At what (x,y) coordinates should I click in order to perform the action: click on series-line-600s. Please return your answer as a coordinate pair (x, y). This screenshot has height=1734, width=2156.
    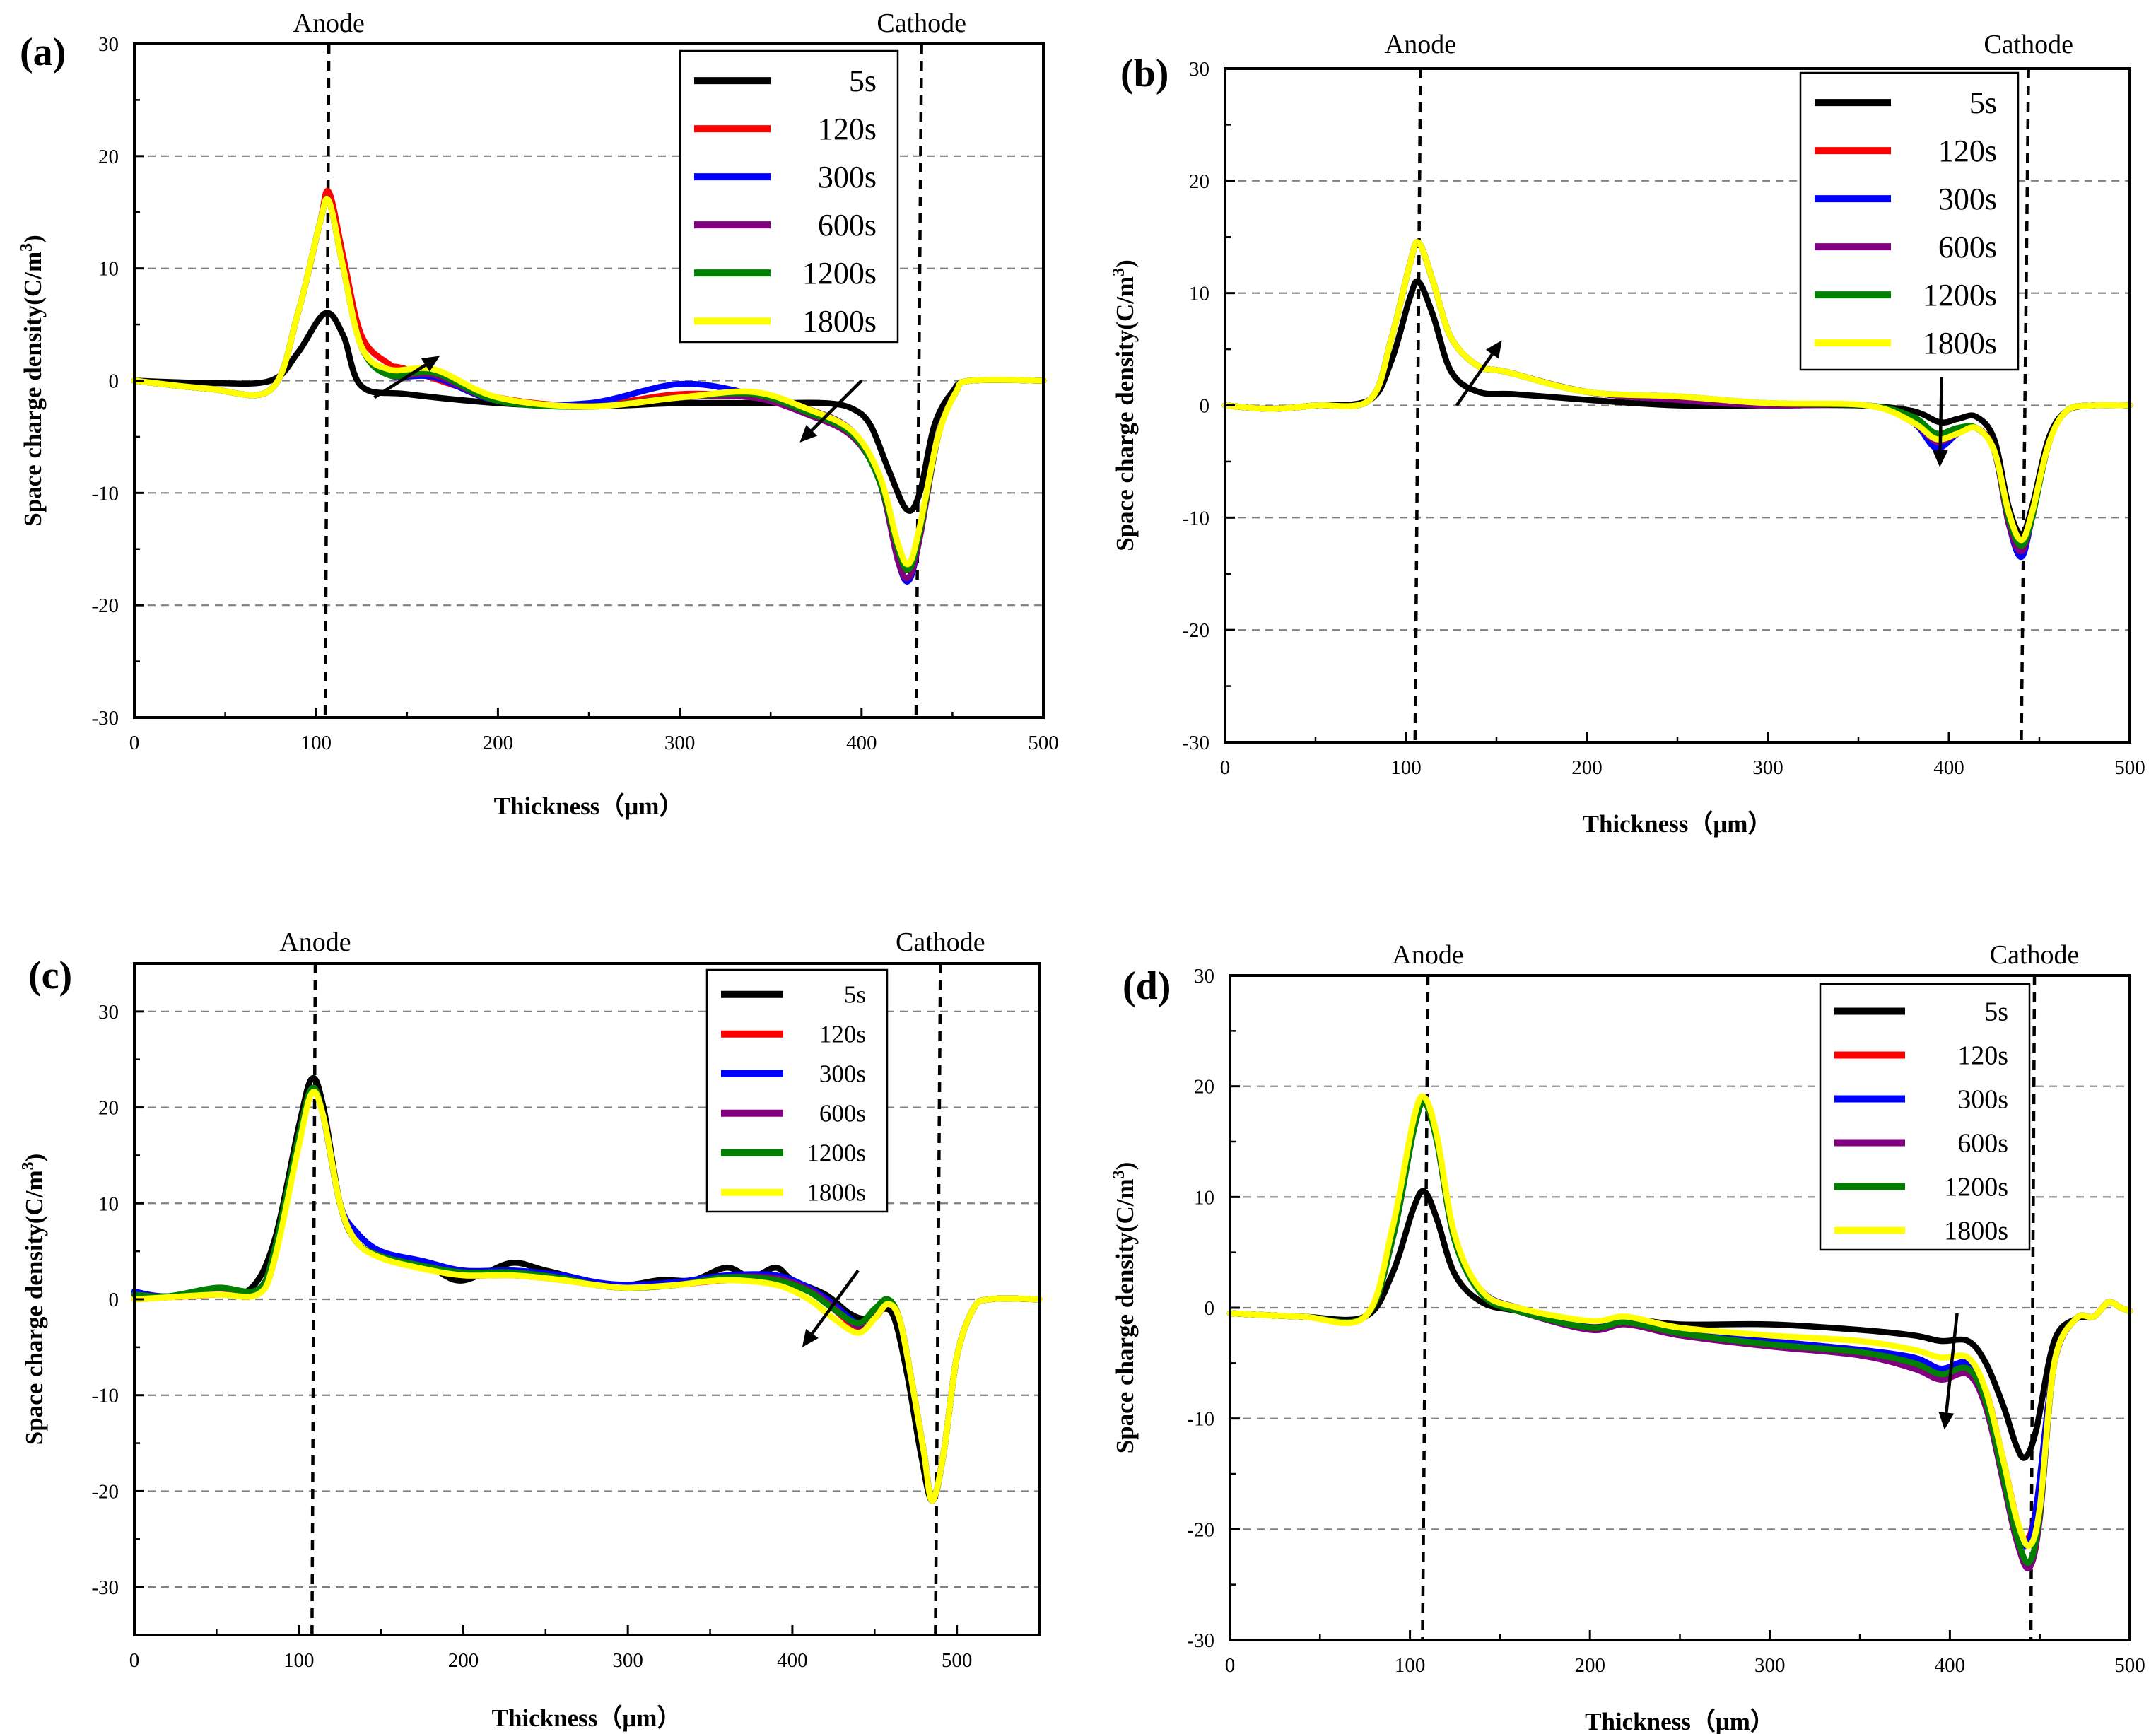
    Looking at the image, I should click on (587, 1294).